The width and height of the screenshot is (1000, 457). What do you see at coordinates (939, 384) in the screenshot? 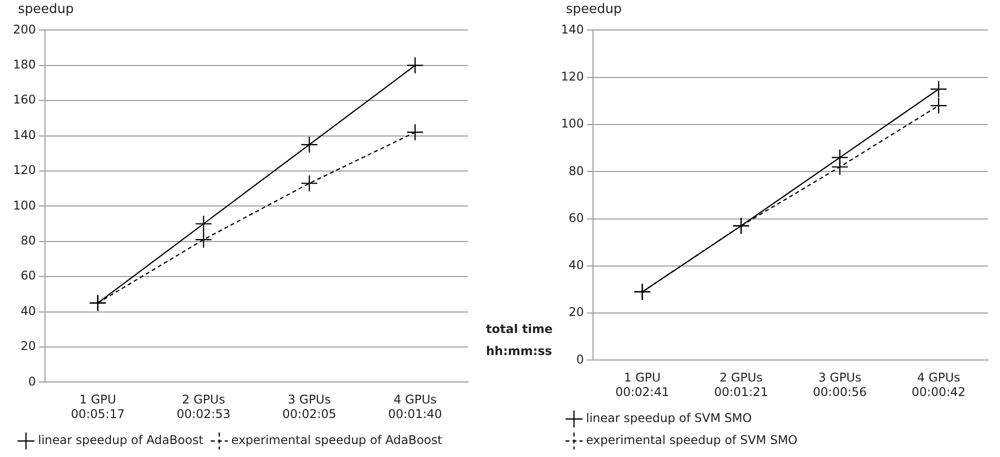
I see `x-tick-label: 4 GPUs 00:00:42` at bounding box center [939, 384].